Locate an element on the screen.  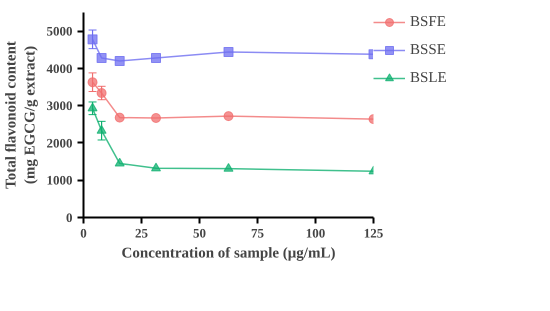
x-tick-label: 100 is located at coordinates (316, 233).